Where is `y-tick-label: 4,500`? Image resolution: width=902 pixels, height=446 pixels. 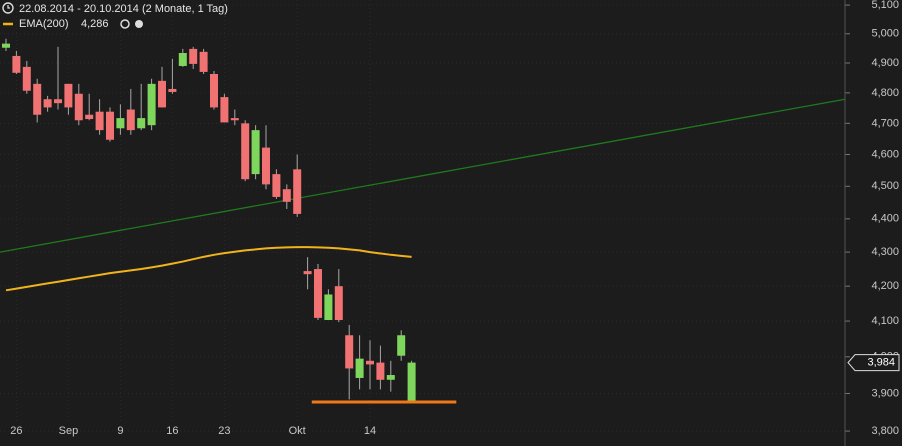
y-tick-label: 4,500 is located at coordinates (885, 186).